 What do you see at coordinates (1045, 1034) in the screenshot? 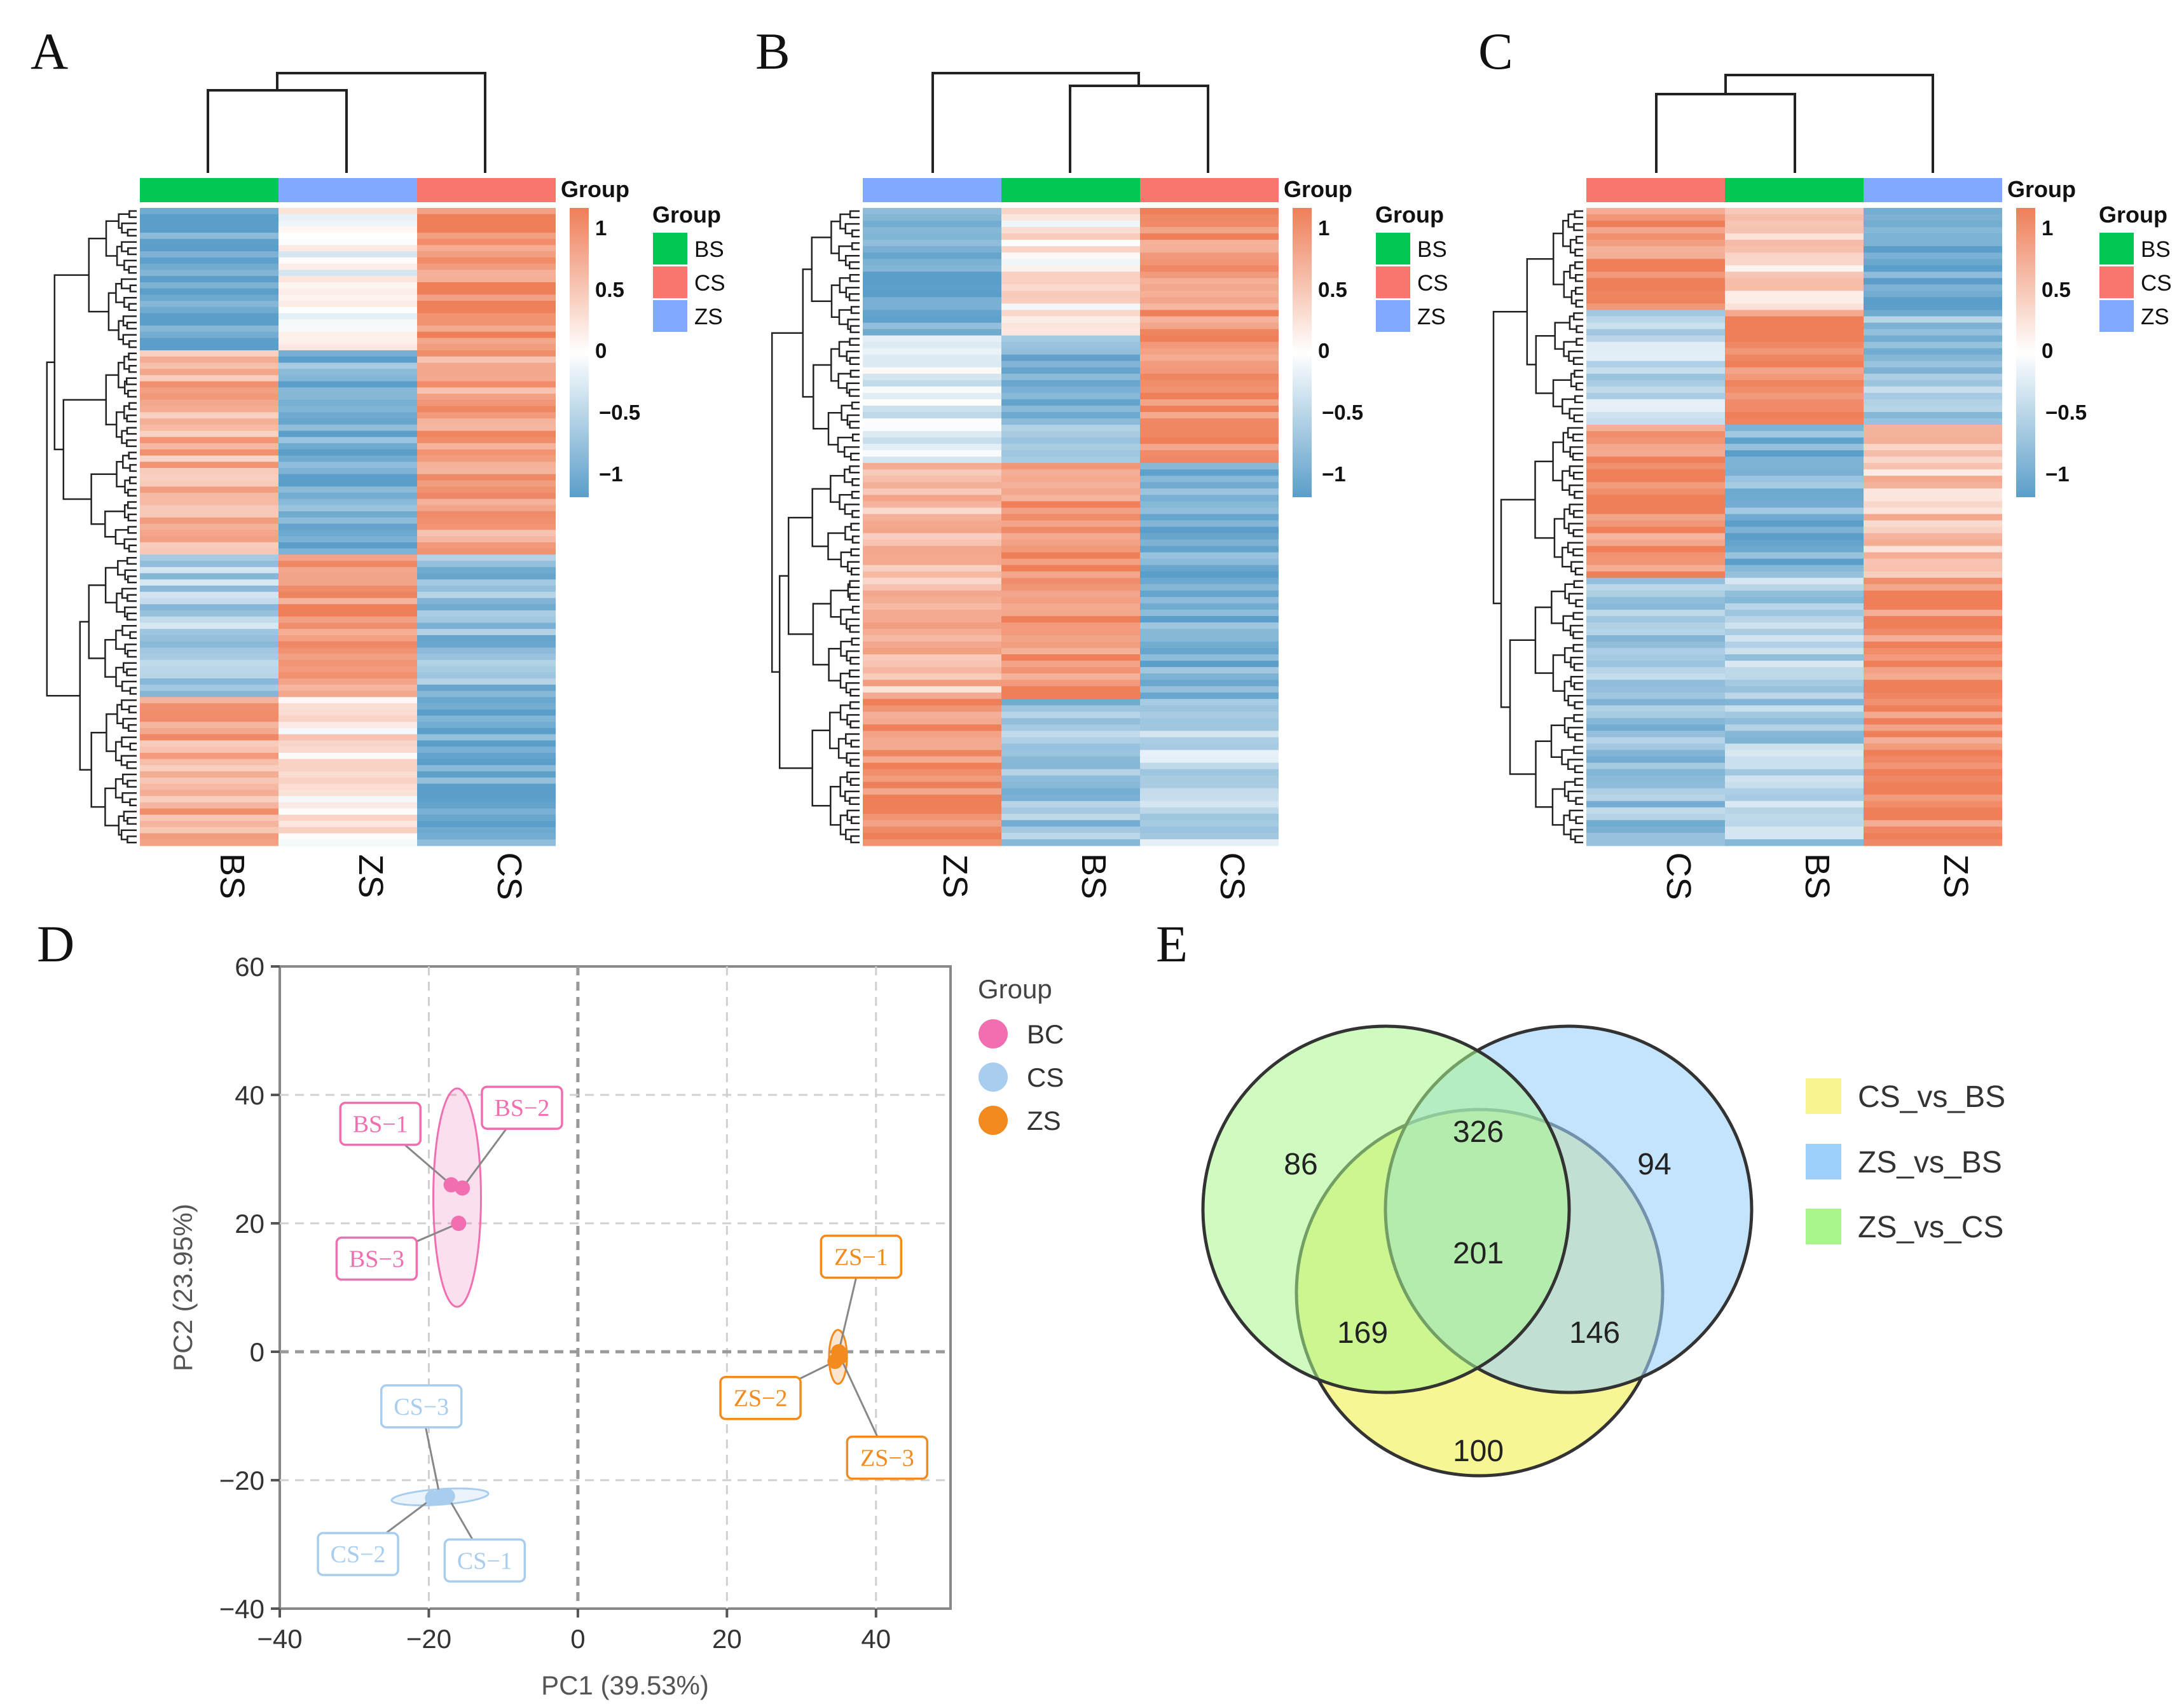
I see `legend-label: BC` at bounding box center [1045, 1034].